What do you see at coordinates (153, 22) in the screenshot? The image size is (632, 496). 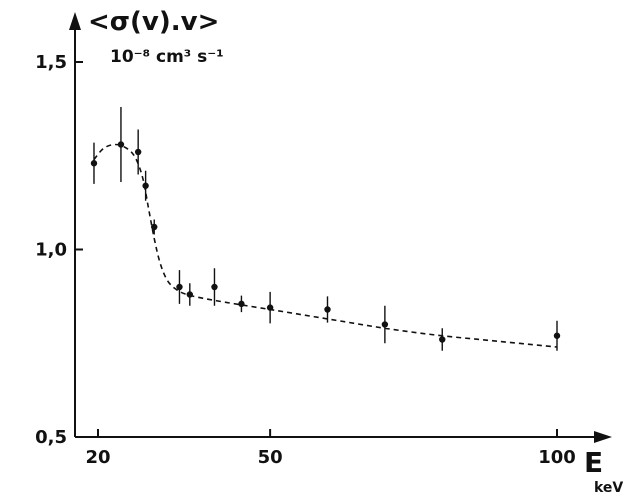 I see `y-axis-title: <σ(v).v>` at bounding box center [153, 22].